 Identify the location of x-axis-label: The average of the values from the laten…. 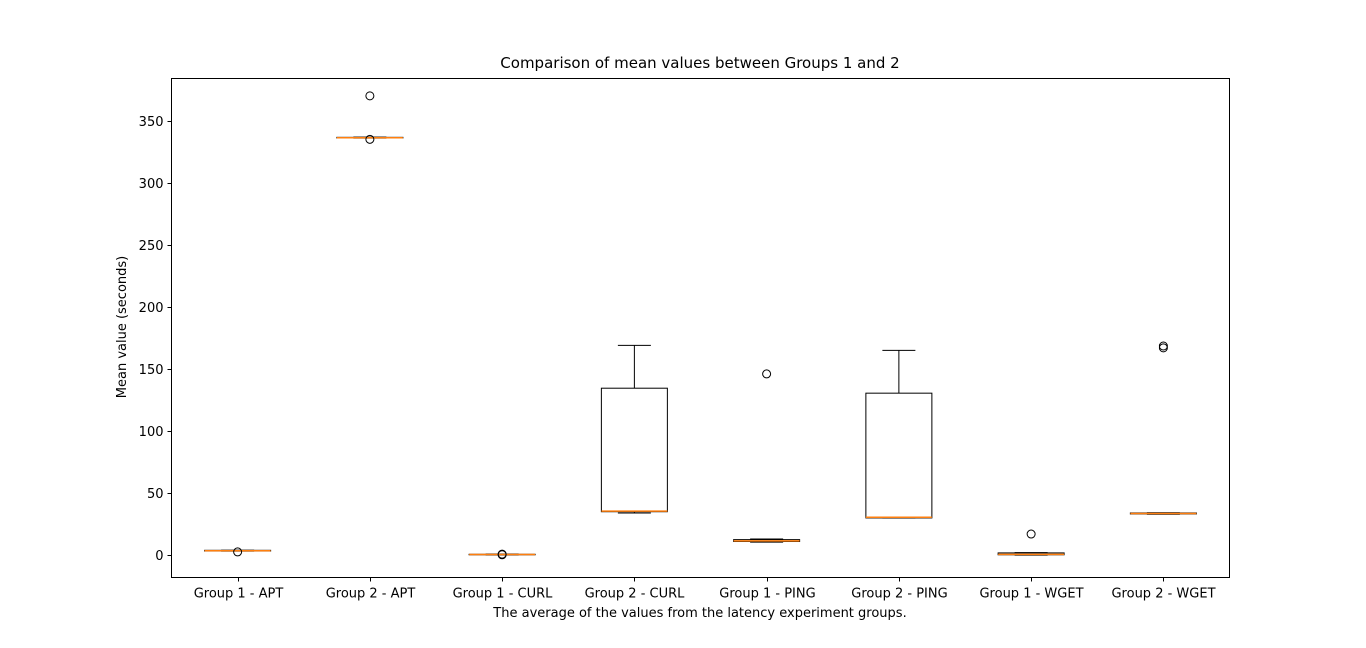
(699, 613).